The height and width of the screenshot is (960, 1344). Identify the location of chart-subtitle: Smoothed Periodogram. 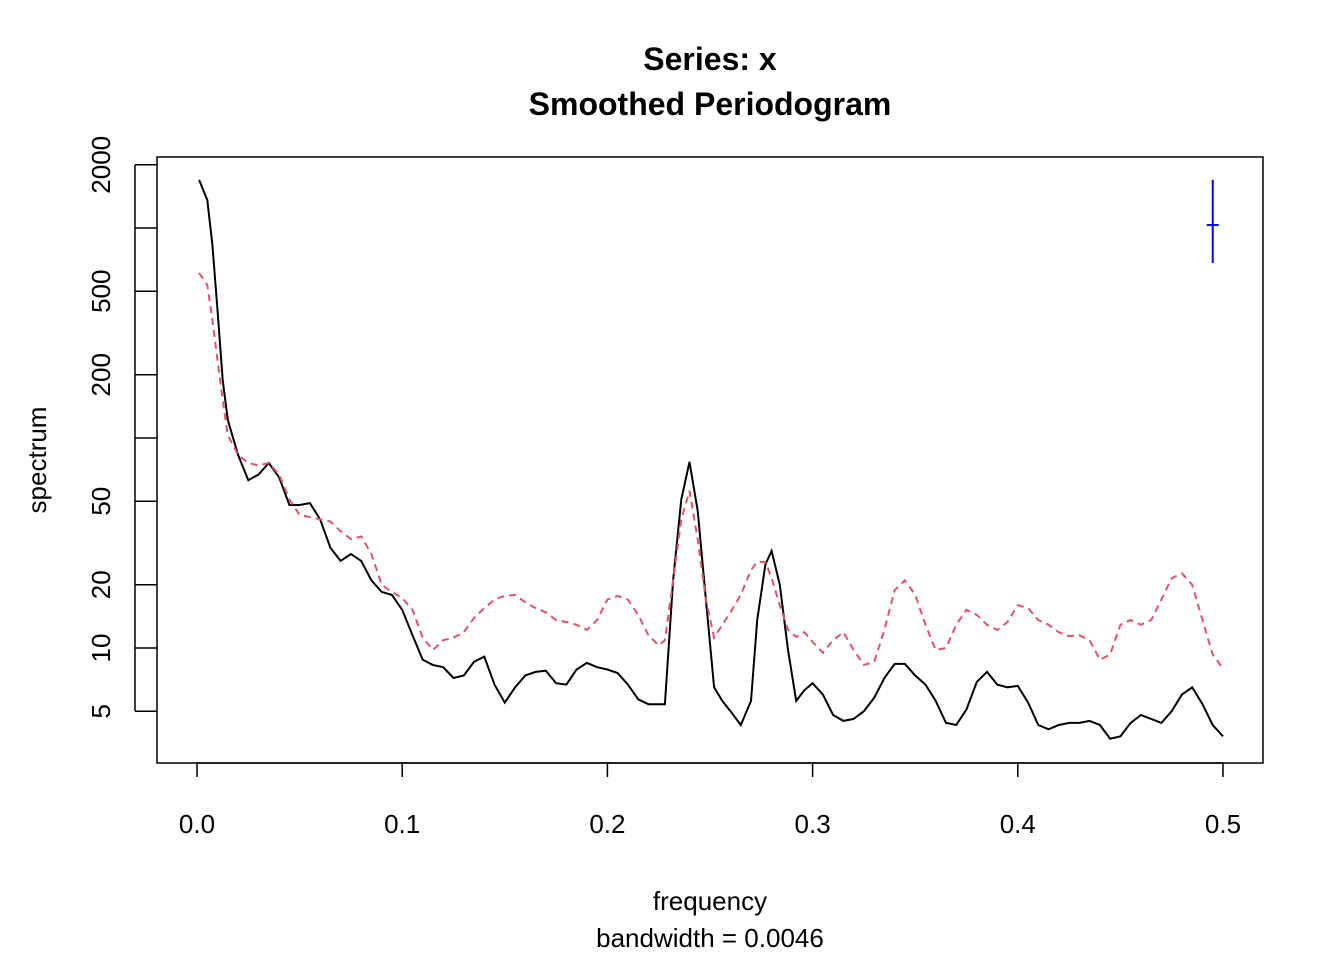
(710, 104).